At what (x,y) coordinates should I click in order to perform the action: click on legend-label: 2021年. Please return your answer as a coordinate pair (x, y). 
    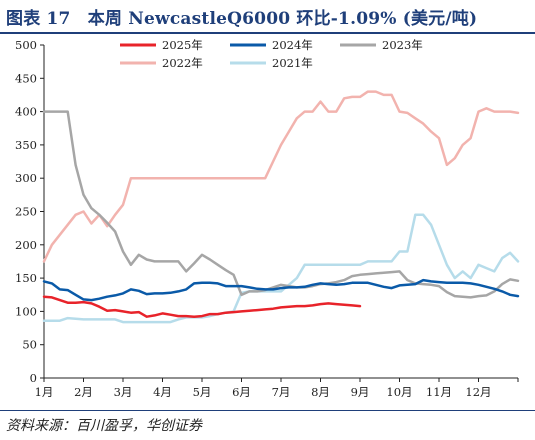
    Looking at the image, I should click on (292, 63).